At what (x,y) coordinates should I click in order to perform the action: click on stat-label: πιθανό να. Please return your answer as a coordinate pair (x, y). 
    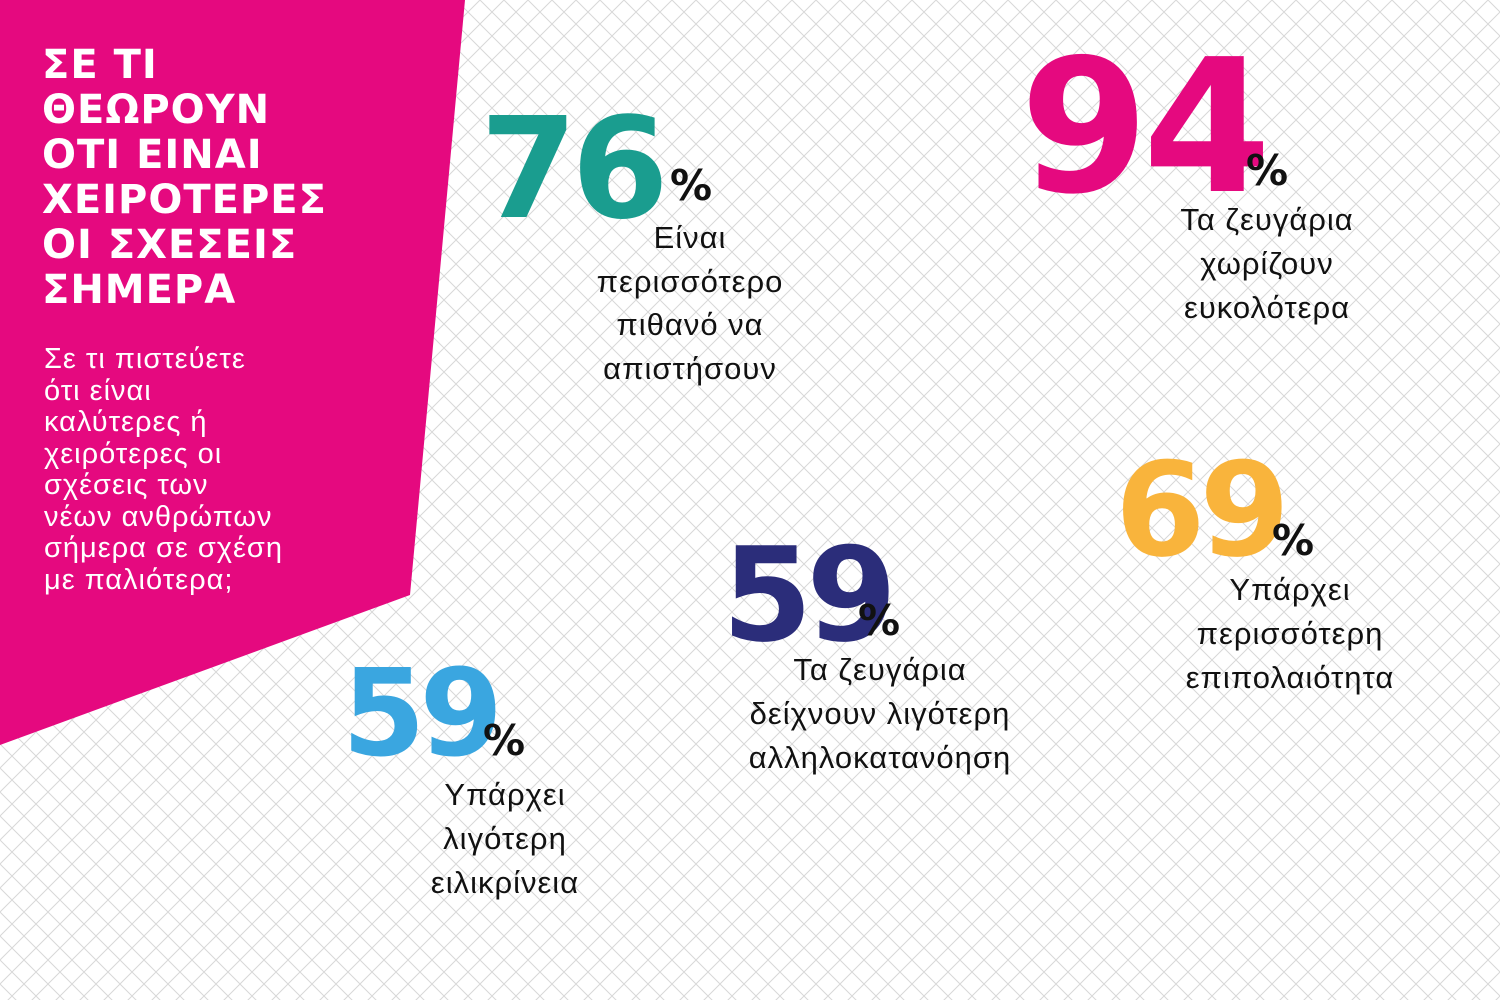
    Looking at the image, I should click on (690, 324).